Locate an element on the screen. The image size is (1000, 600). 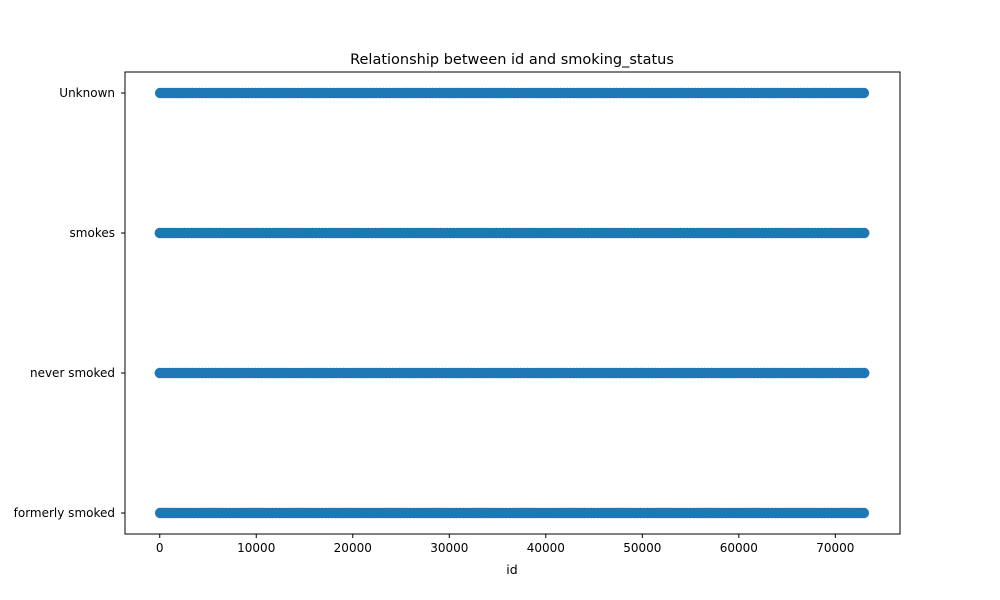
x-tick-label: 70000 is located at coordinates (835, 548).